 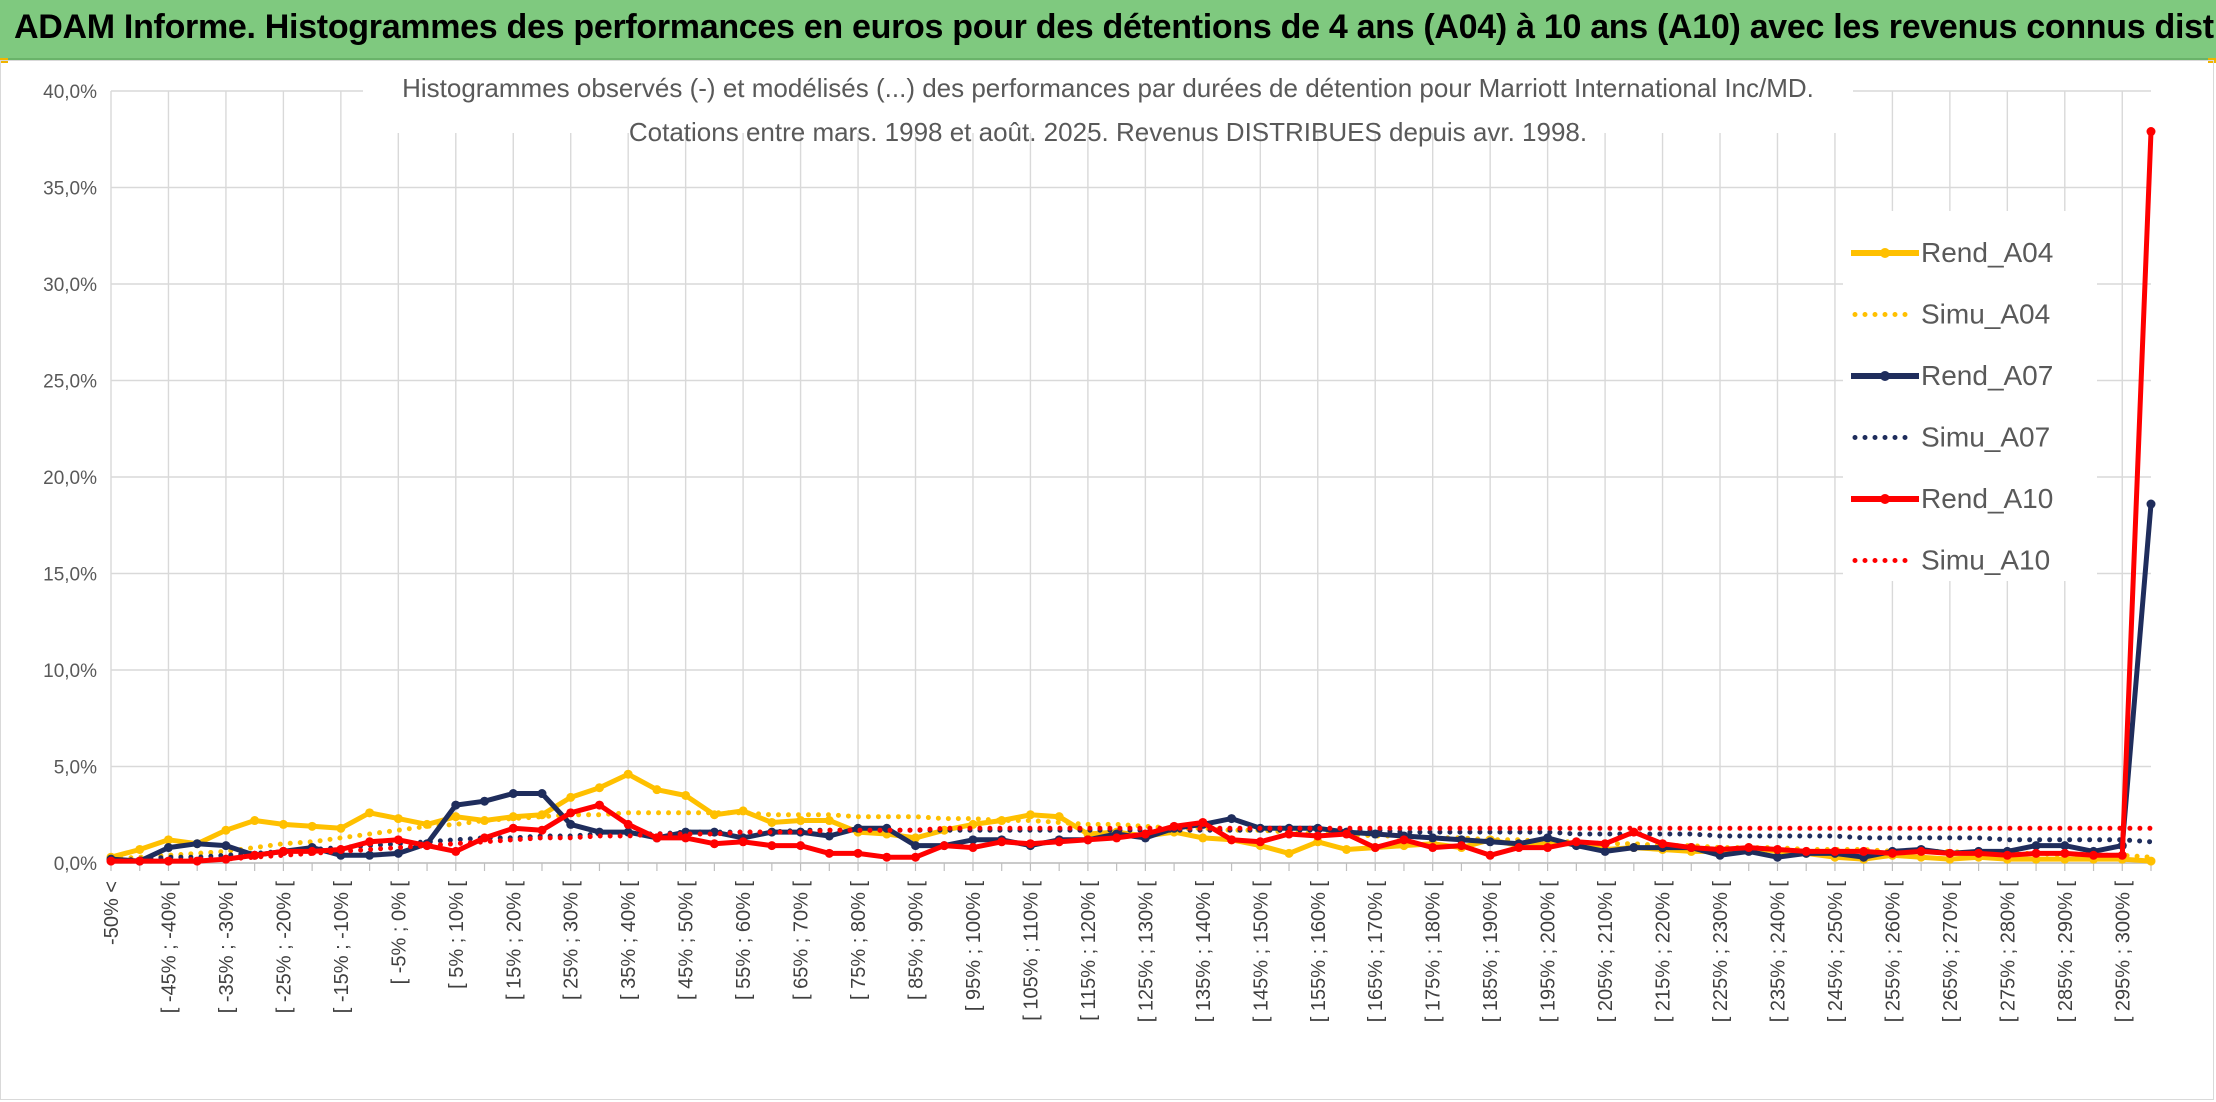 I want to click on x-tick-label: [ 145% ; 150% [, so click(x=1261, y=952).